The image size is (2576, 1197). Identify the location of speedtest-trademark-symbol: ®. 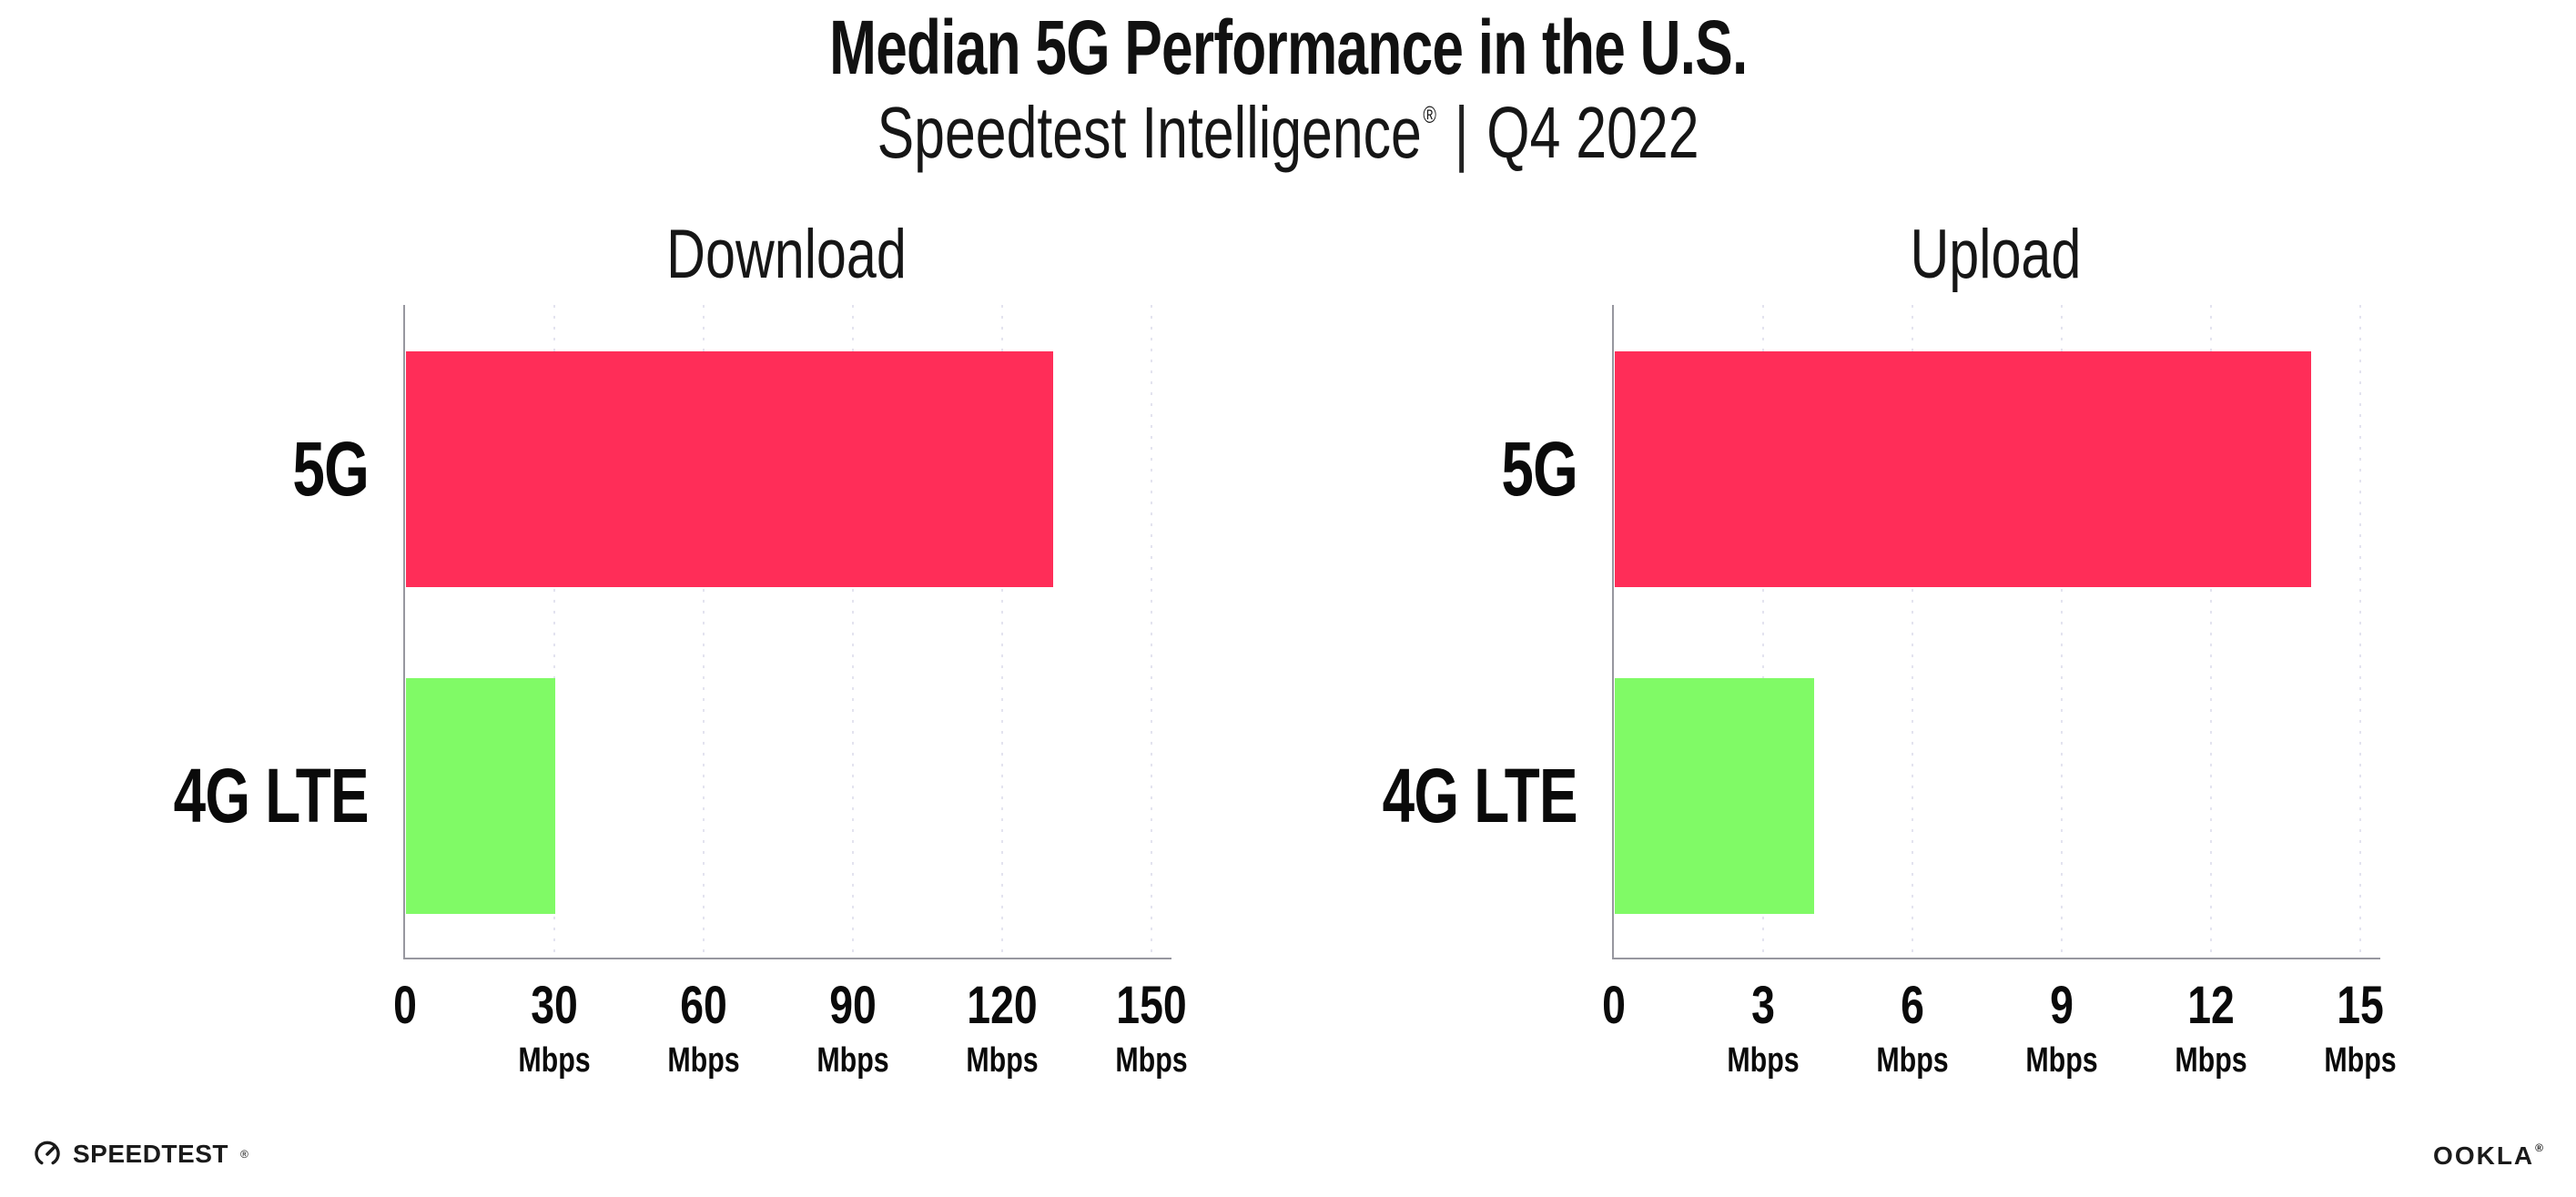
(243, 1154).